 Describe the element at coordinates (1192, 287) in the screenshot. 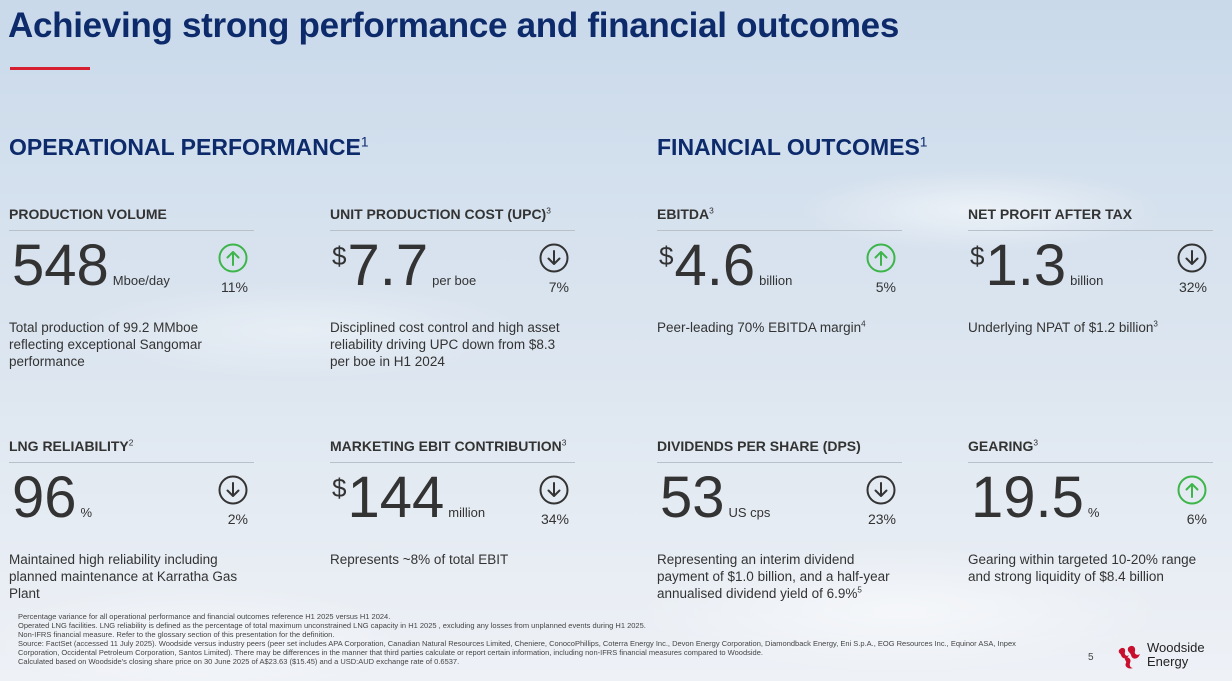

I see `percent-change: 32%` at that location.